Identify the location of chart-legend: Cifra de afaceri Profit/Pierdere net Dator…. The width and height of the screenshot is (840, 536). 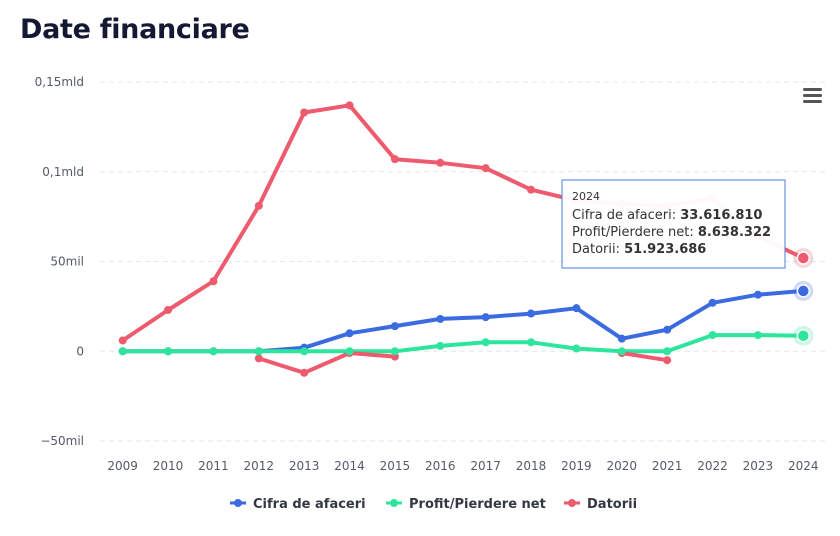
(433, 504).